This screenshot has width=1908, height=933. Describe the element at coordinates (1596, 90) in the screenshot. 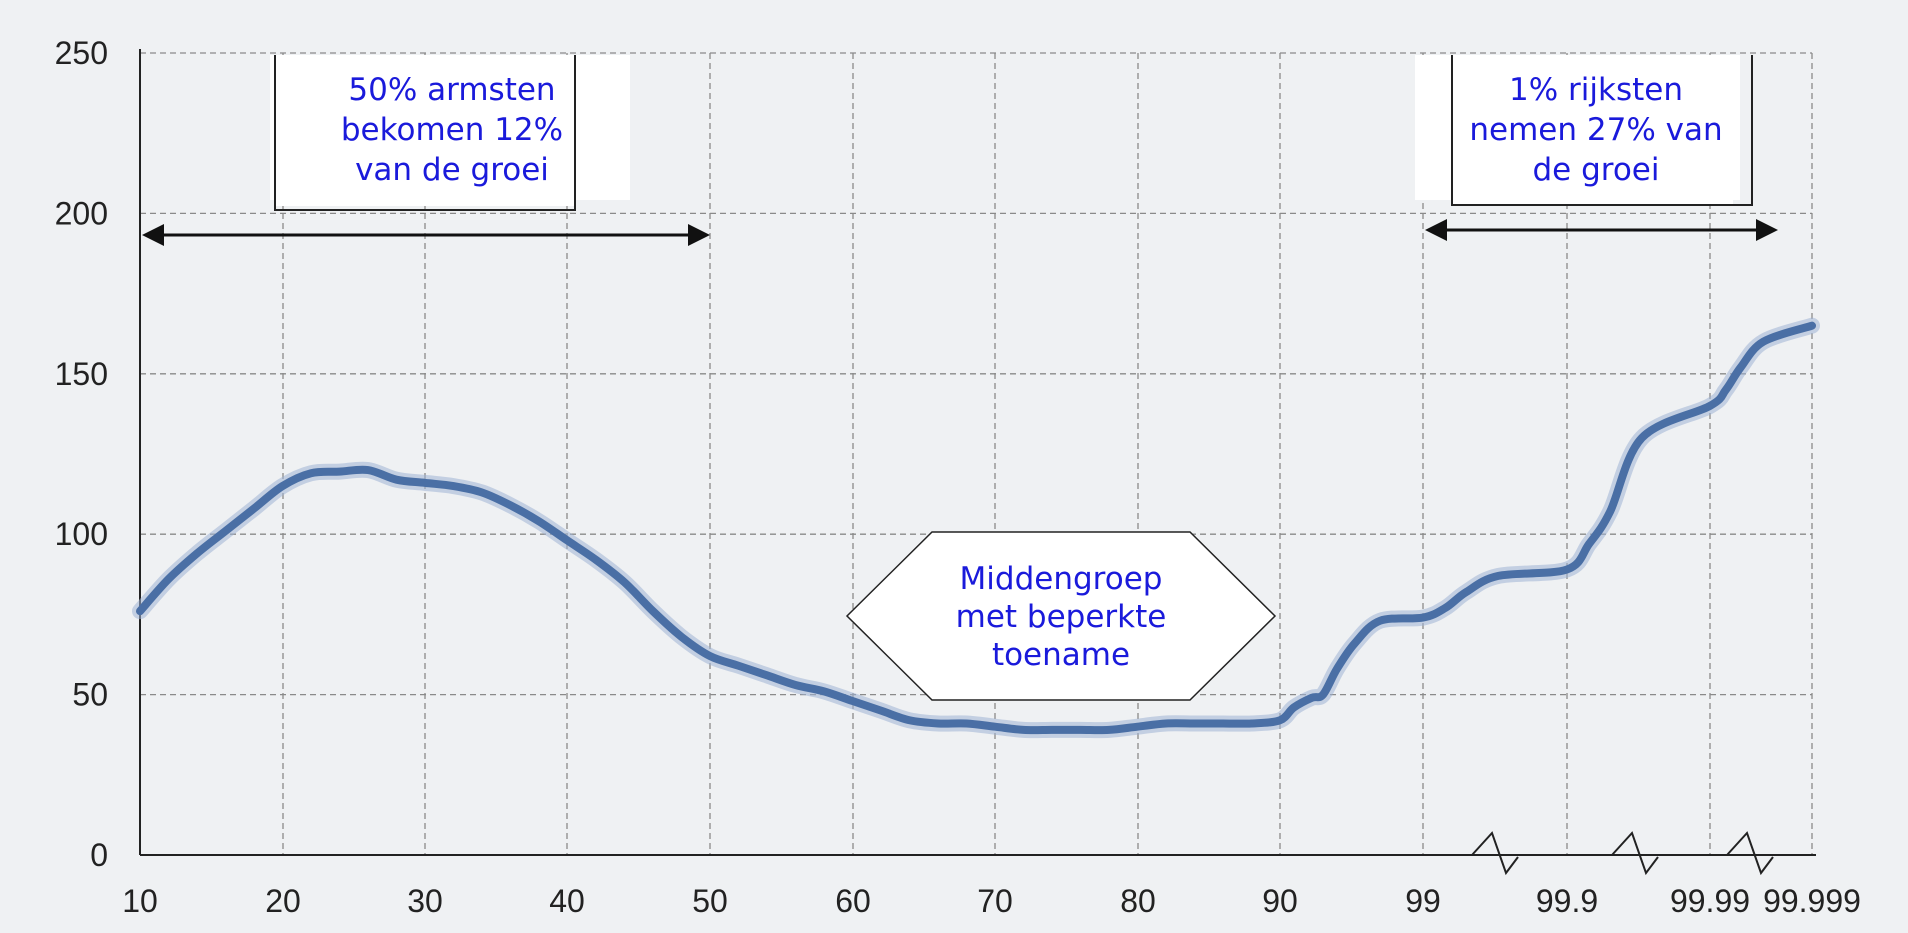

I see `annotation-right-text: 1% rijksten` at that location.